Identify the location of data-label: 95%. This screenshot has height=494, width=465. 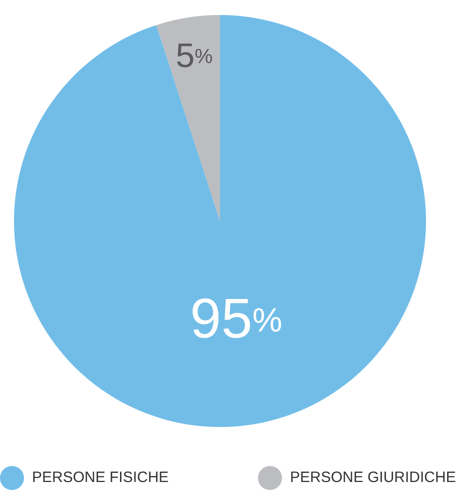
(236, 318).